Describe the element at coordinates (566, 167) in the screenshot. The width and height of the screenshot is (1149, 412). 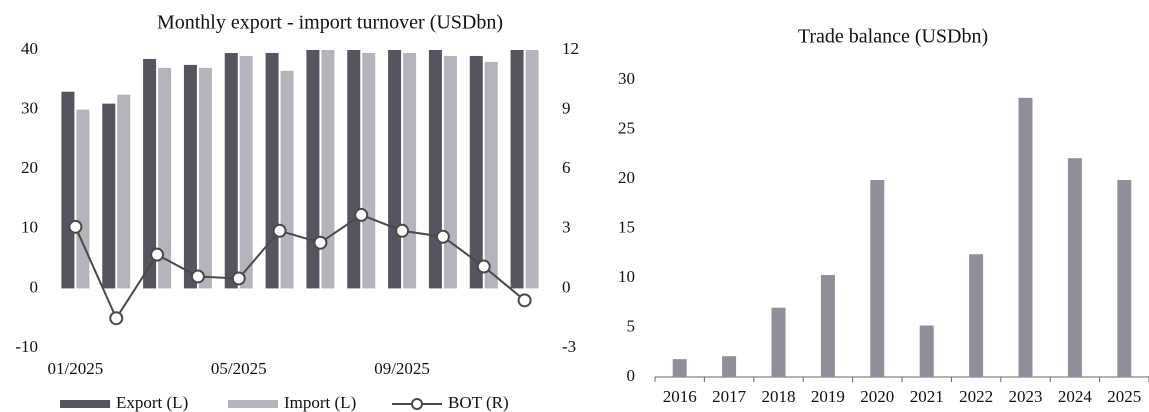
I see `y2-tick-label: 6` at that location.